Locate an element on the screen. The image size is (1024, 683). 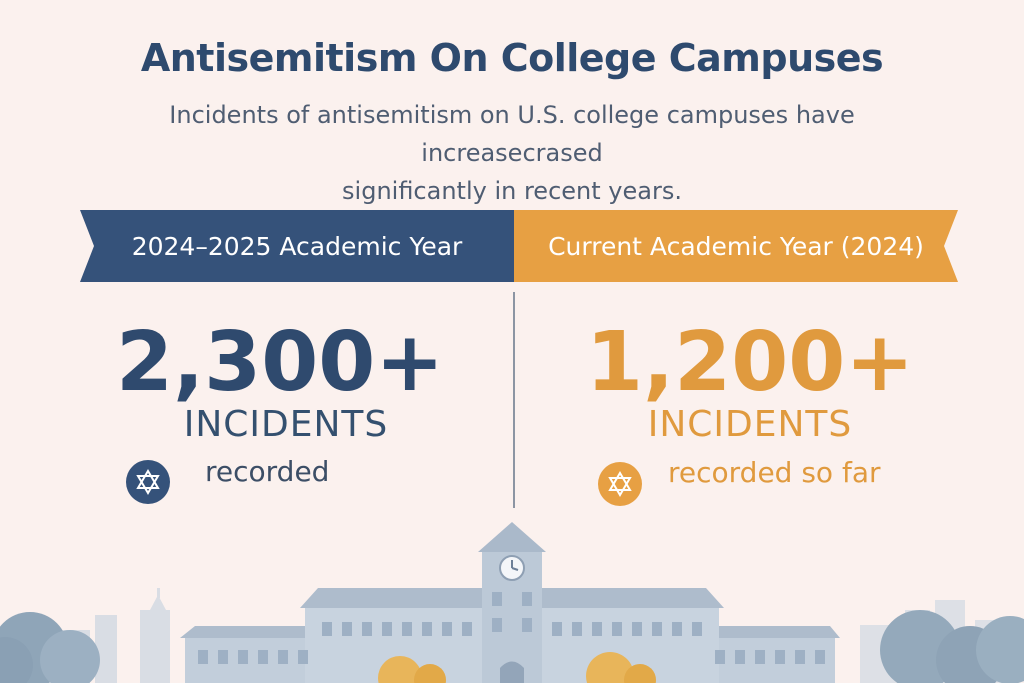
right-incidents-label: INCIDENTS is located at coordinates (750, 424).